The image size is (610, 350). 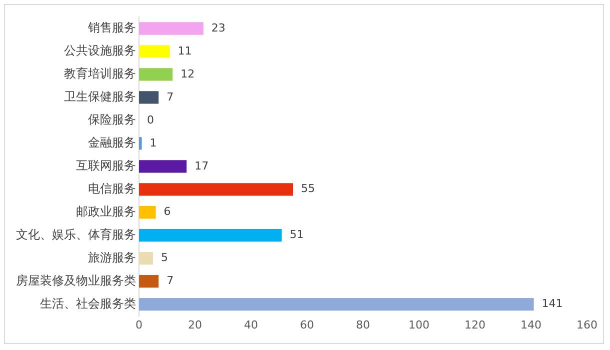 I want to click on y-tick-label: 邮政业服务, so click(x=106, y=211).